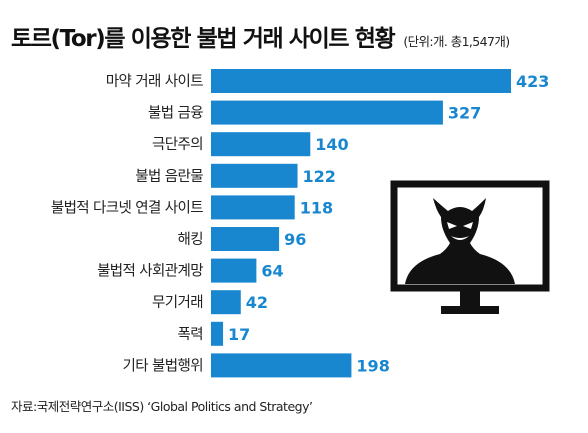 Image resolution: width=588 pixels, height=433 pixels. I want to click on devil-silhouette, so click(460, 241).